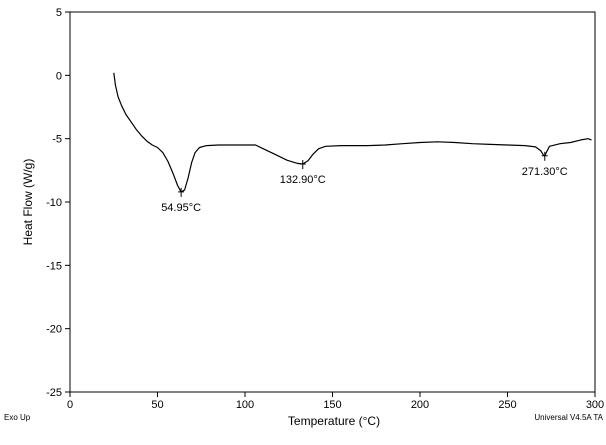 Image resolution: width=606 pixels, height=445 pixels. What do you see at coordinates (57, 140) in the screenshot?
I see `y-tick-label: -5` at bounding box center [57, 140].